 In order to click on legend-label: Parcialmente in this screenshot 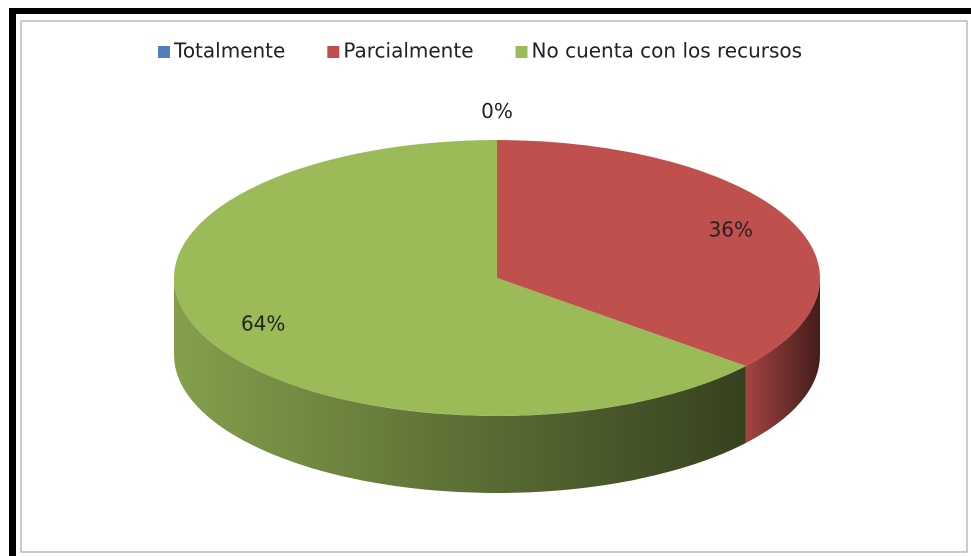, I will do `click(408, 51)`.